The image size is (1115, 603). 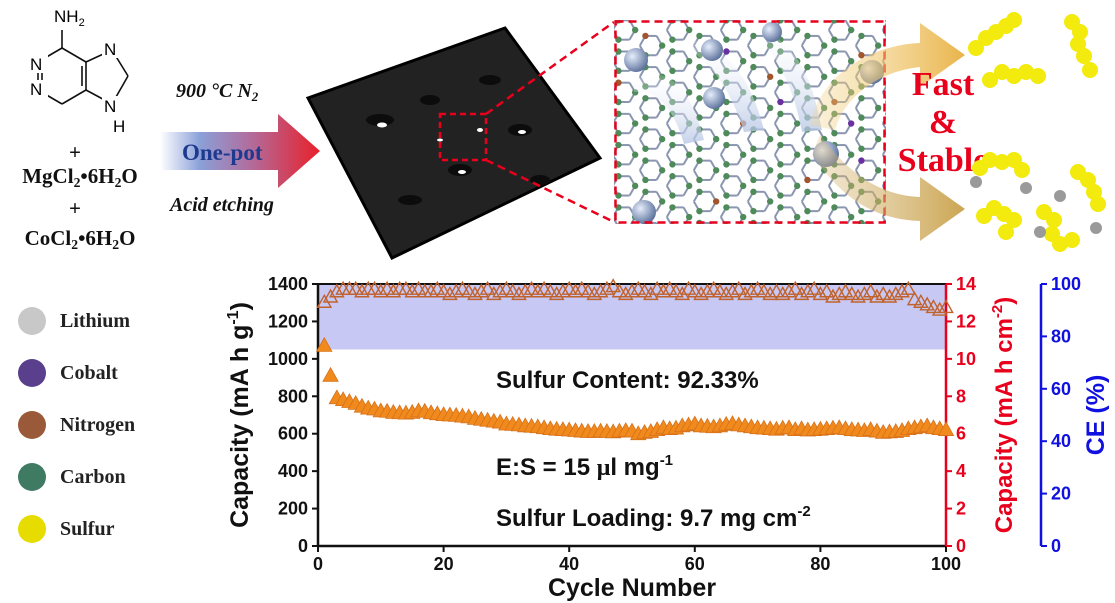 I want to click on legend-label: Carbon, so click(x=93, y=476).